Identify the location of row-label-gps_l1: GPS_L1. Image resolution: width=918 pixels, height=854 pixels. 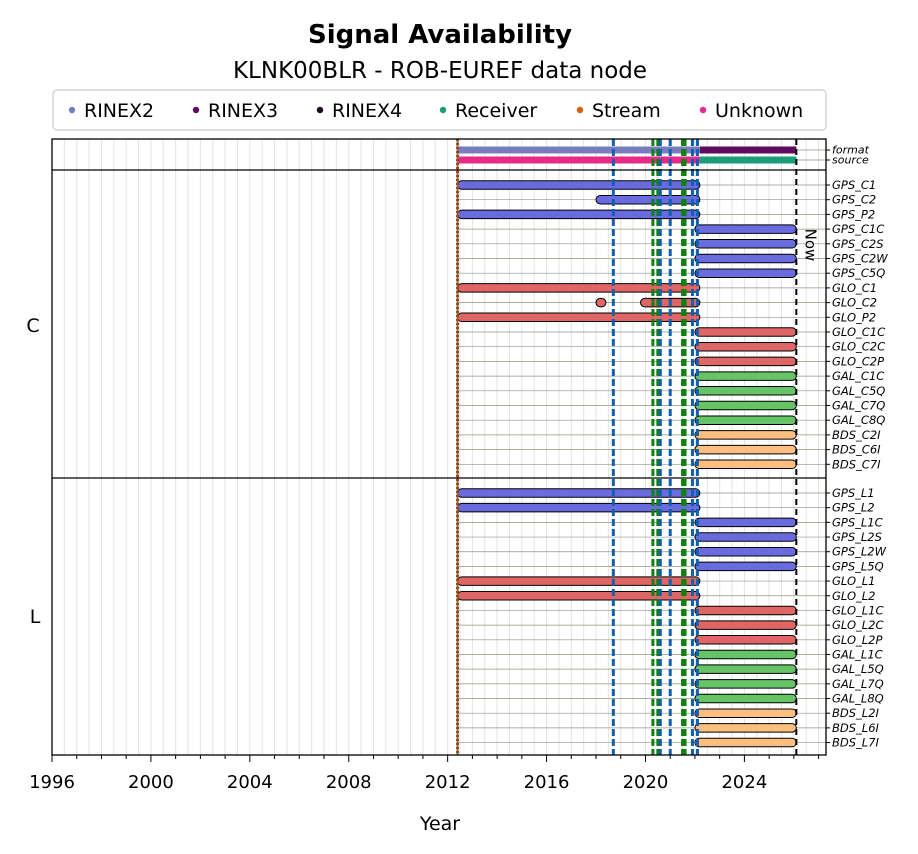
(853, 493).